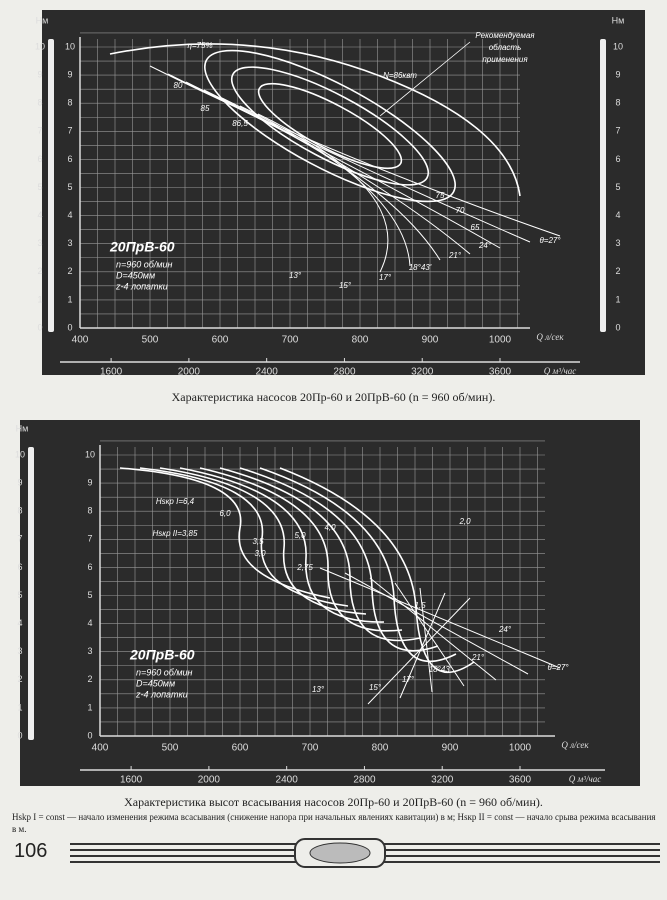  I want to click on annotation: область, so click(505, 47).